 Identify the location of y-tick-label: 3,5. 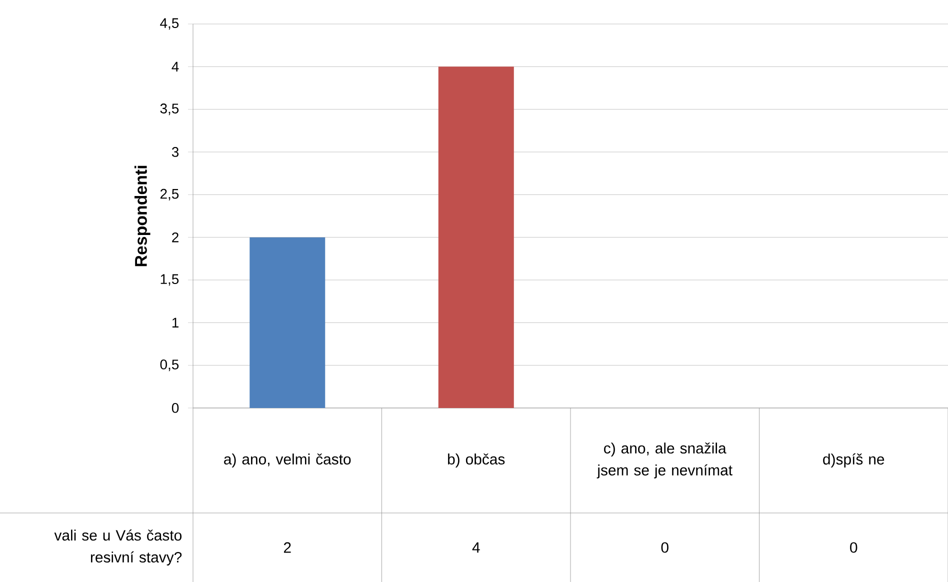
(169, 110).